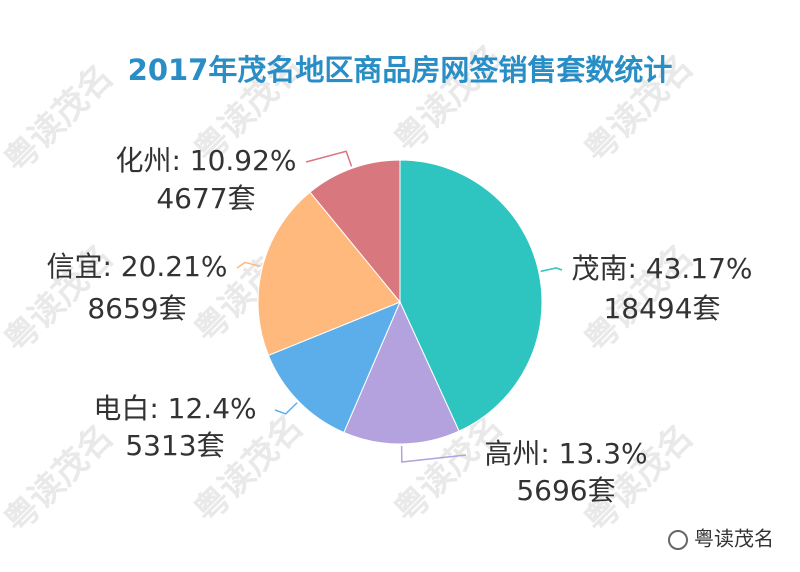 The width and height of the screenshot is (800, 572). I want to click on data-label: 茂南: 43.17%, so click(661, 268).